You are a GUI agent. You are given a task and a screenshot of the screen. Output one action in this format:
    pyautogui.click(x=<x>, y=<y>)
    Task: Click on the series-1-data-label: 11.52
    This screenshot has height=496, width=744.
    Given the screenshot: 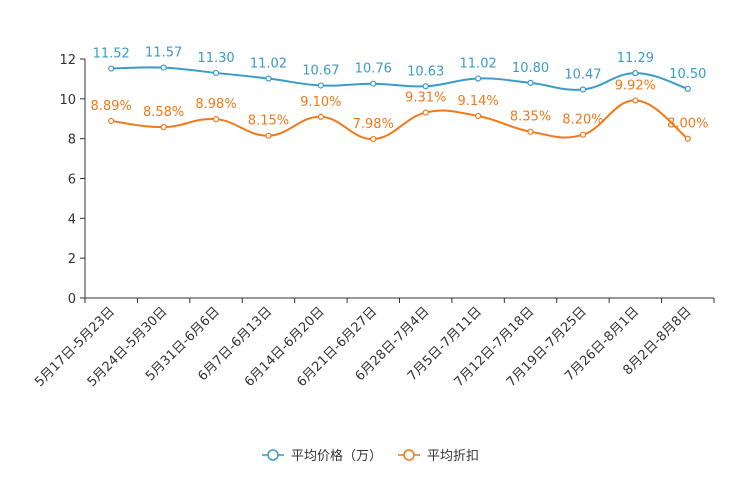 What is the action you would take?
    pyautogui.click(x=111, y=54)
    